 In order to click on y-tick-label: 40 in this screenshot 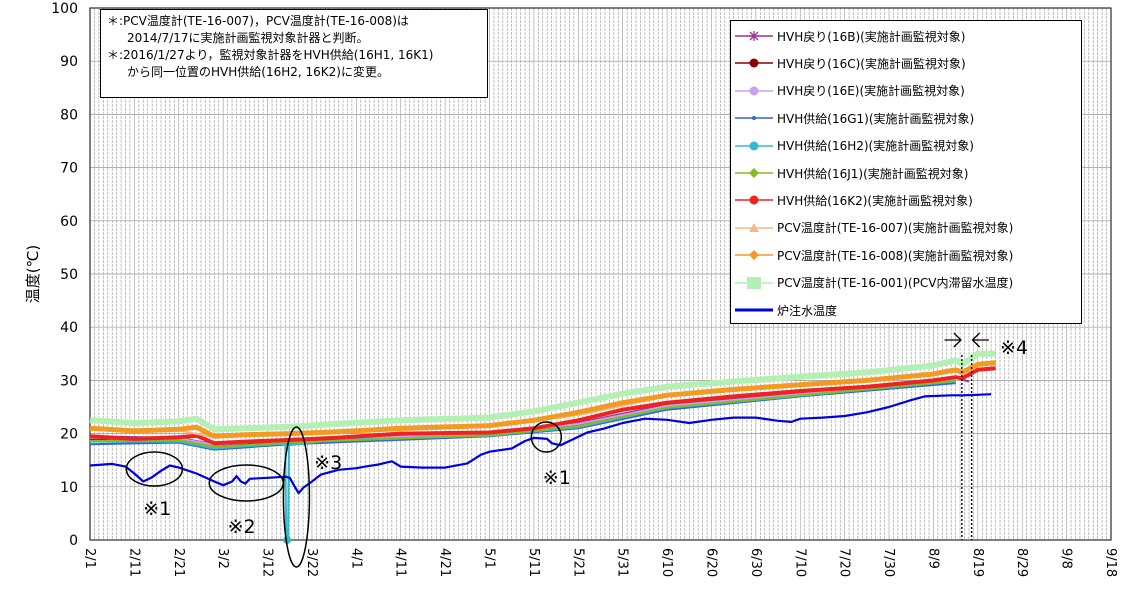, I will do `click(69, 328)`.